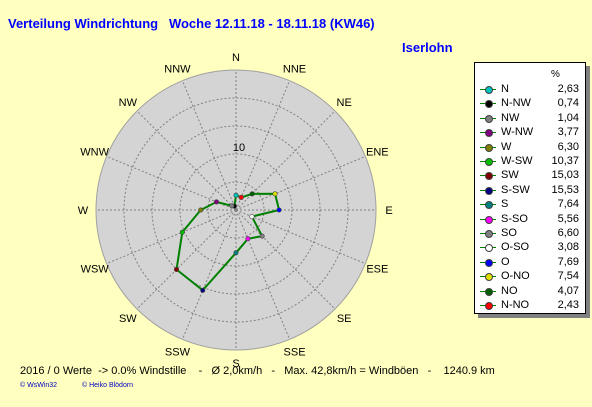 The height and width of the screenshot is (407, 592). What do you see at coordinates (262, 236) in the screenshot?
I see `data-point-so` at bounding box center [262, 236].